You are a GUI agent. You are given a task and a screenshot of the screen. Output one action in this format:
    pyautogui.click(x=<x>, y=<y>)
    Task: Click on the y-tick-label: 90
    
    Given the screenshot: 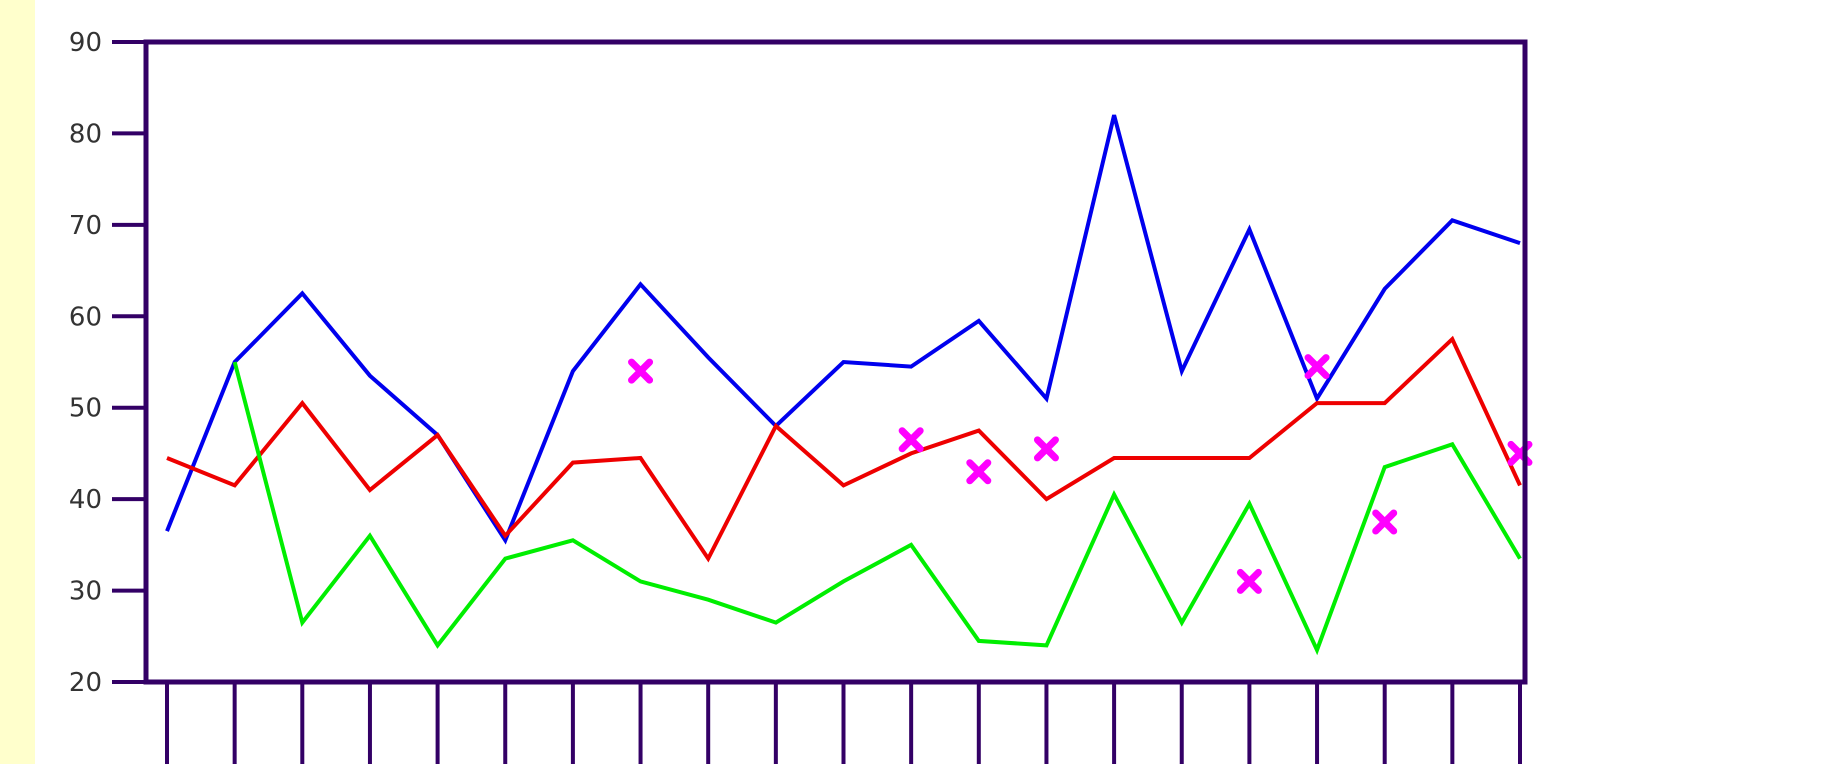 What is the action you would take?
    pyautogui.click(x=85, y=43)
    